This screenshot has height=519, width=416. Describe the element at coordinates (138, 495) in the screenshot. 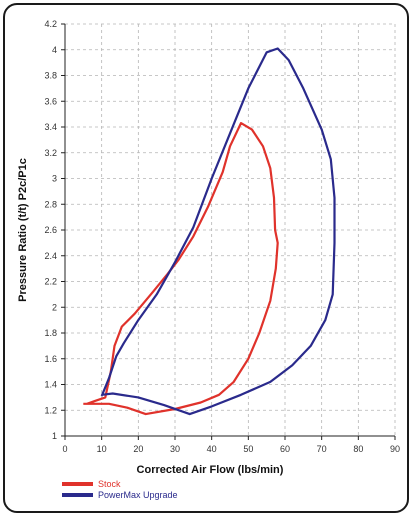

I see `legend-label: PowerMax Upgrade` at that location.